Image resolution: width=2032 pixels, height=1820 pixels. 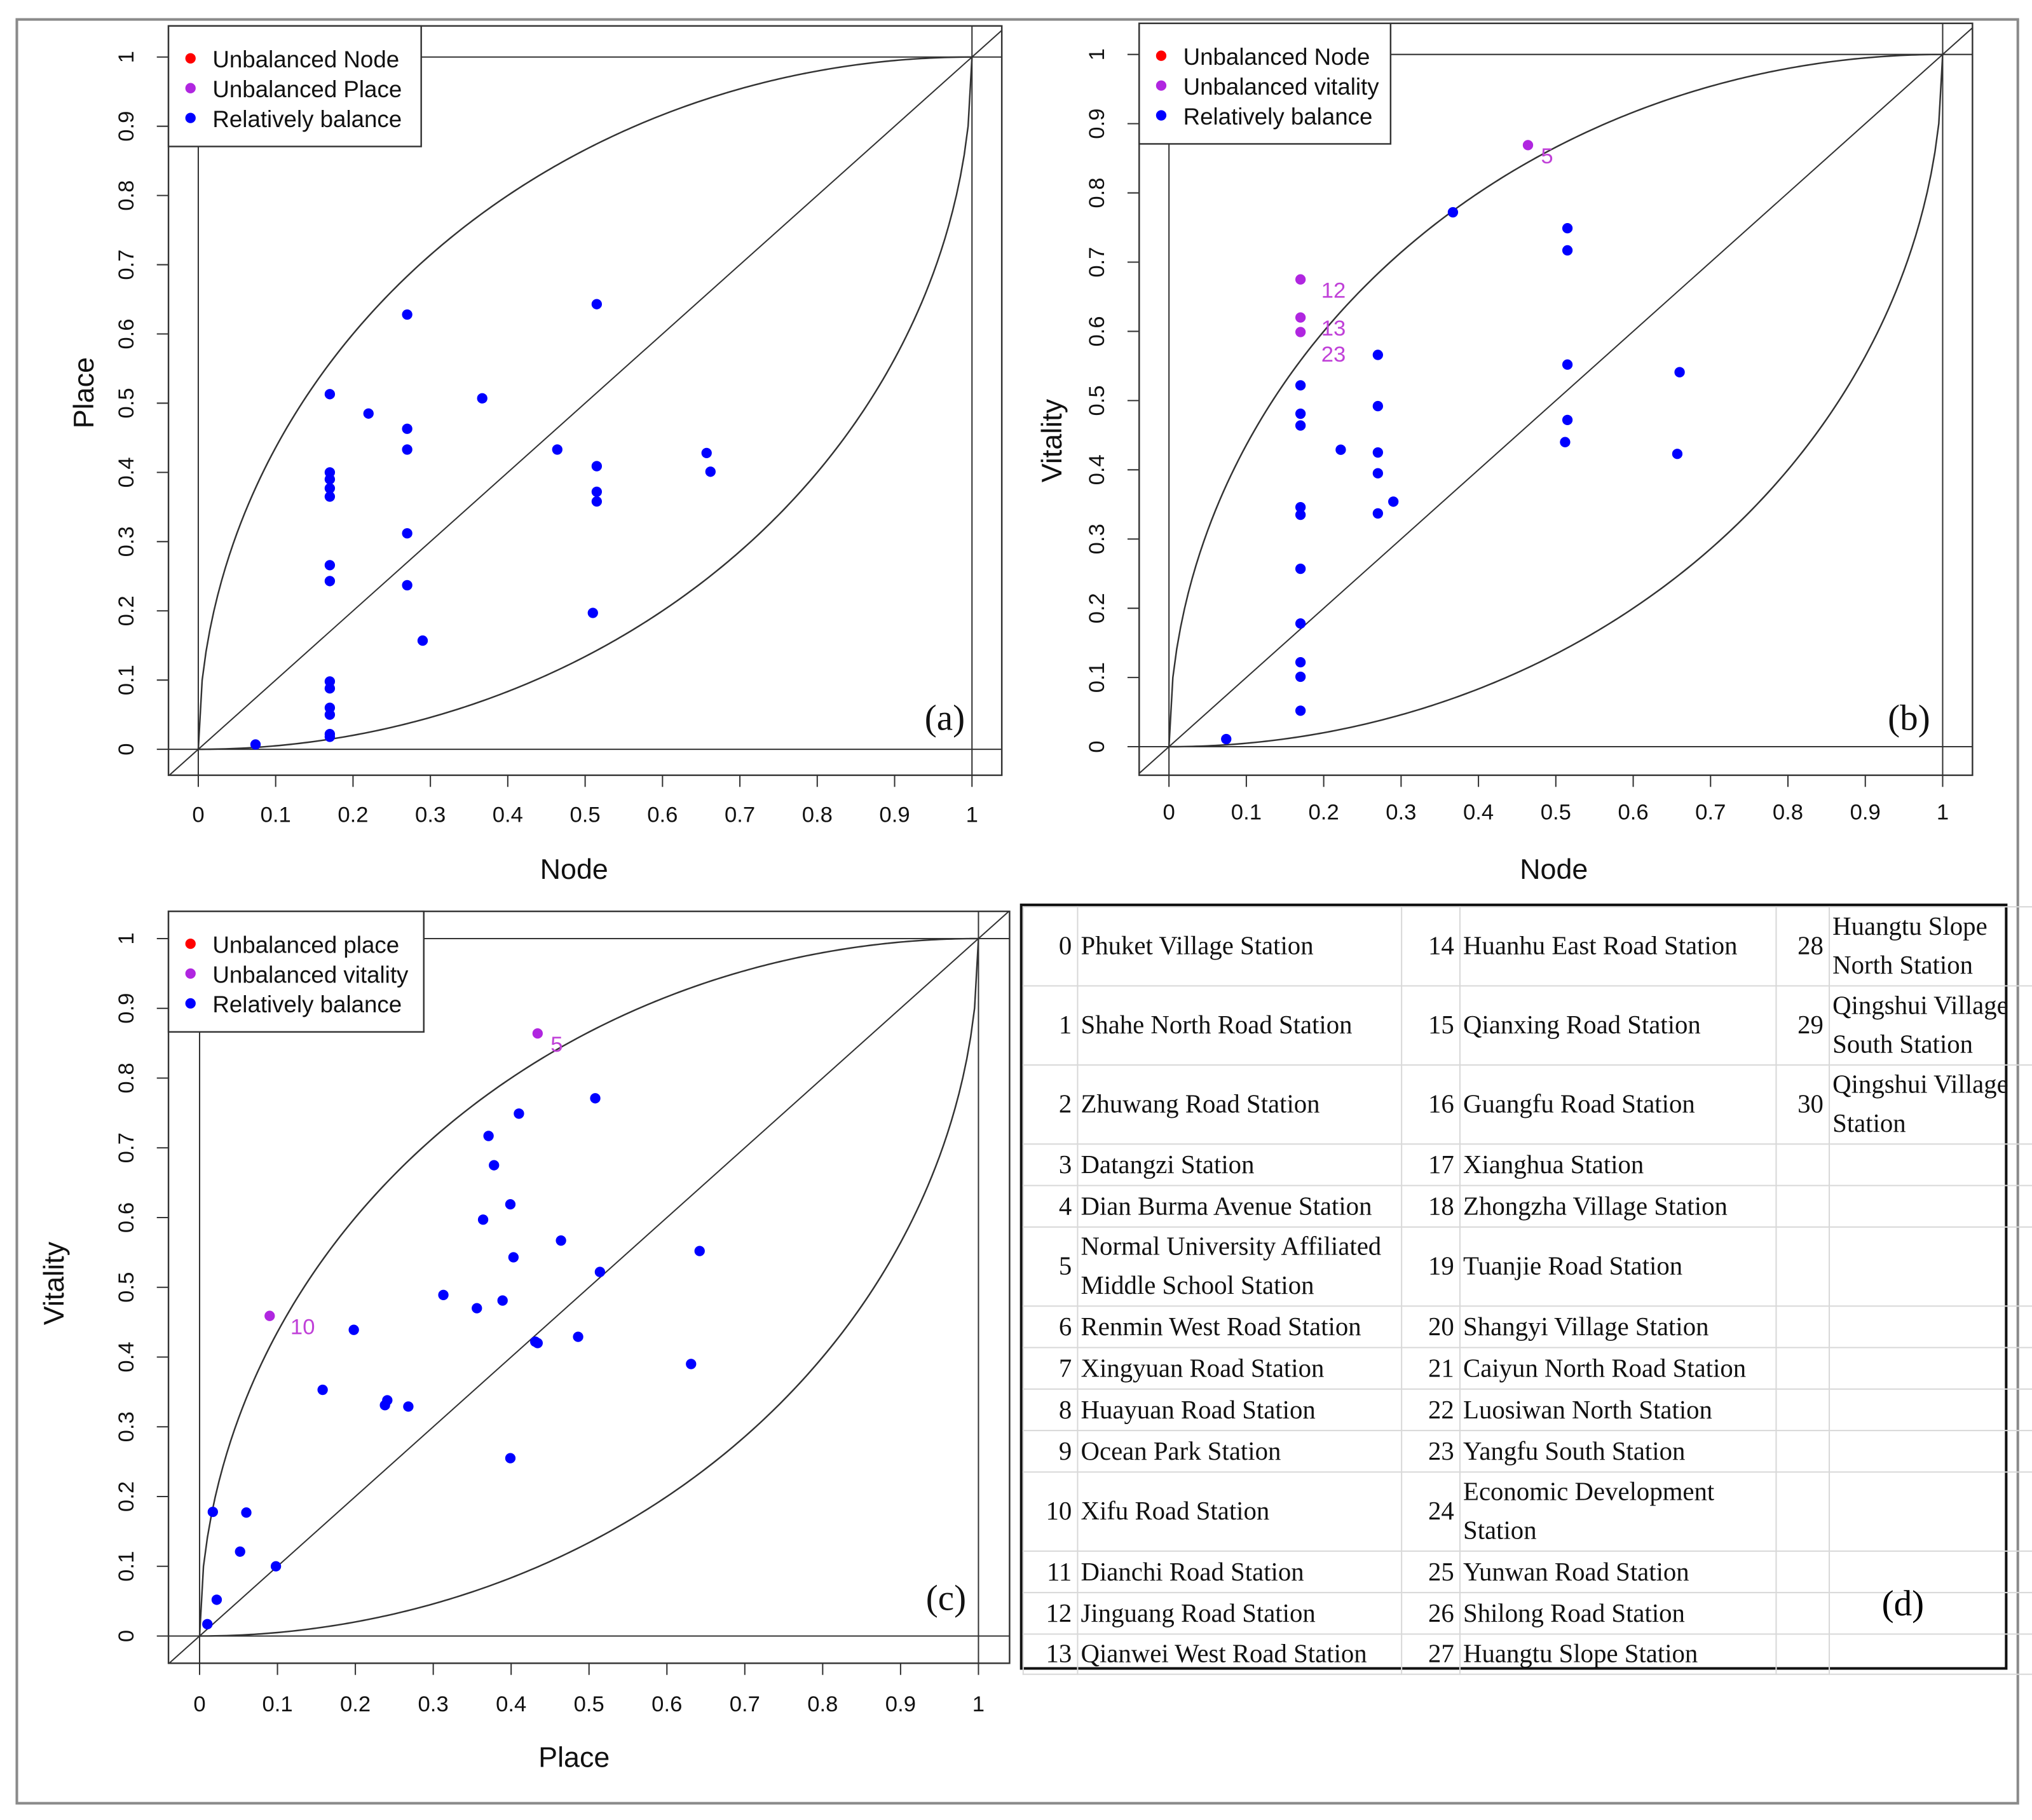 I want to click on y-tick-label: 0.7, so click(x=126, y=264).